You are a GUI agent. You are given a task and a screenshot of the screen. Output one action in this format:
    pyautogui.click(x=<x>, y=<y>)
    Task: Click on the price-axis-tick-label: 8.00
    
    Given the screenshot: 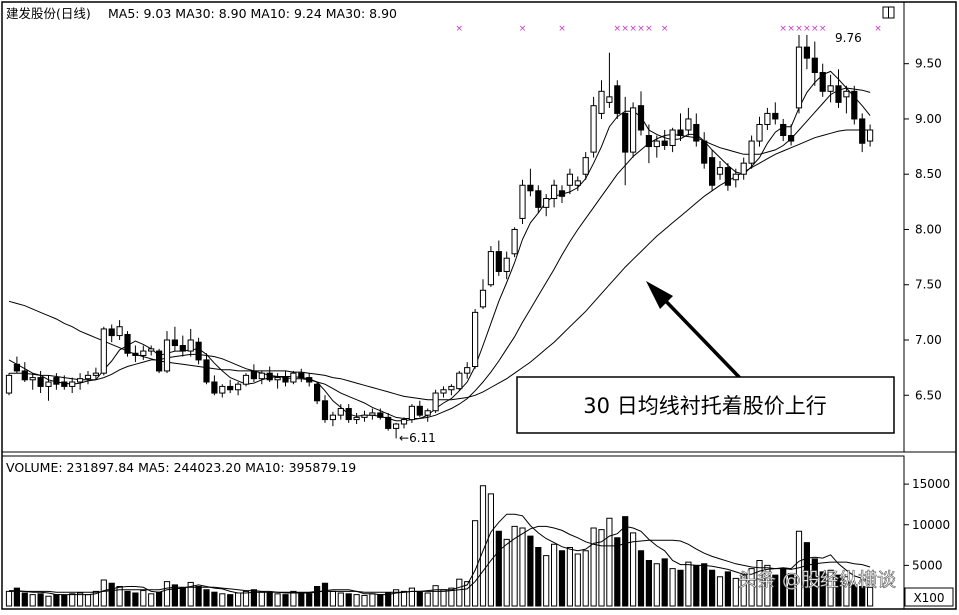 What is the action you would take?
    pyautogui.click(x=928, y=229)
    